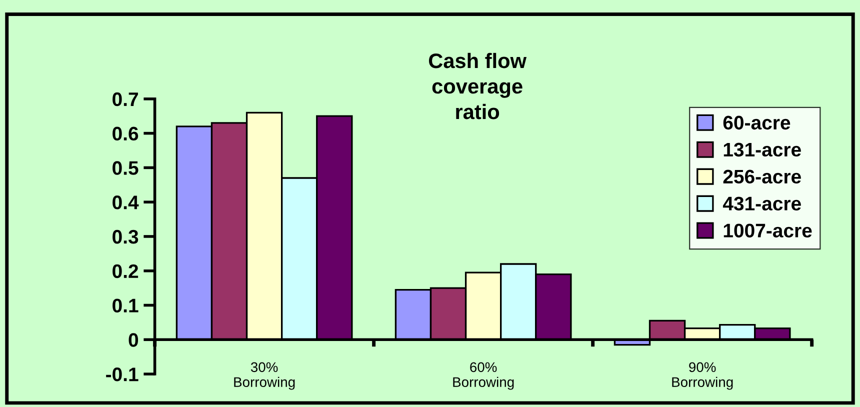 The image size is (860, 407). What do you see at coordinates (125, 271) in the screenshot?
I see `y-tick-label: 0.2` at bounding box center [125, 271].